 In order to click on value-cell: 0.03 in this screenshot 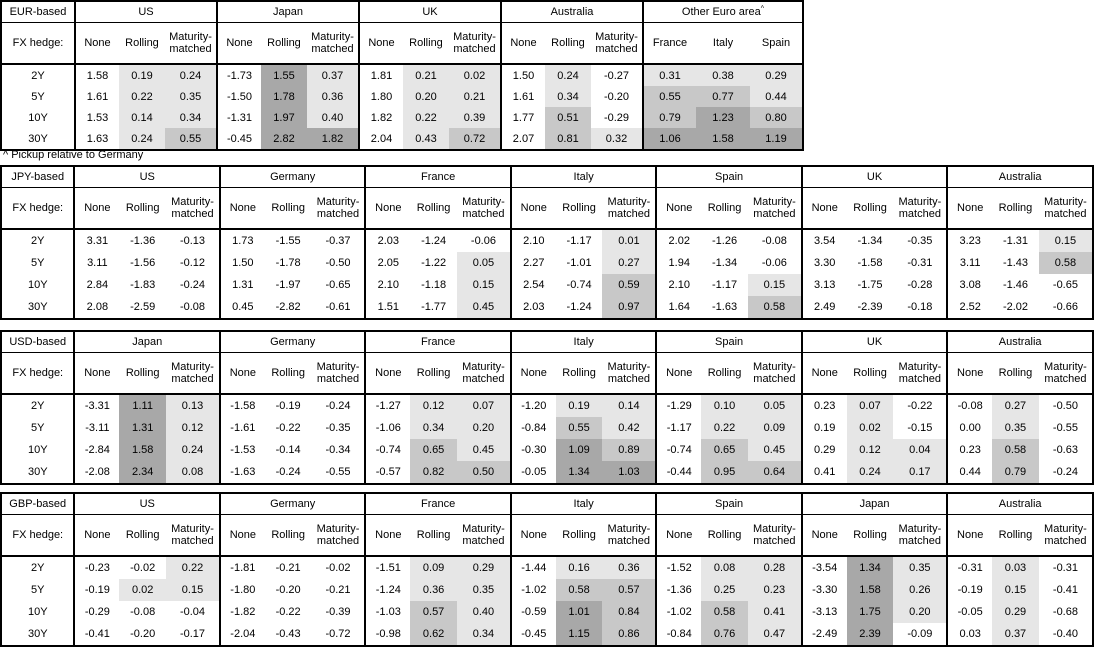, I will do `click(1015, 567)`.